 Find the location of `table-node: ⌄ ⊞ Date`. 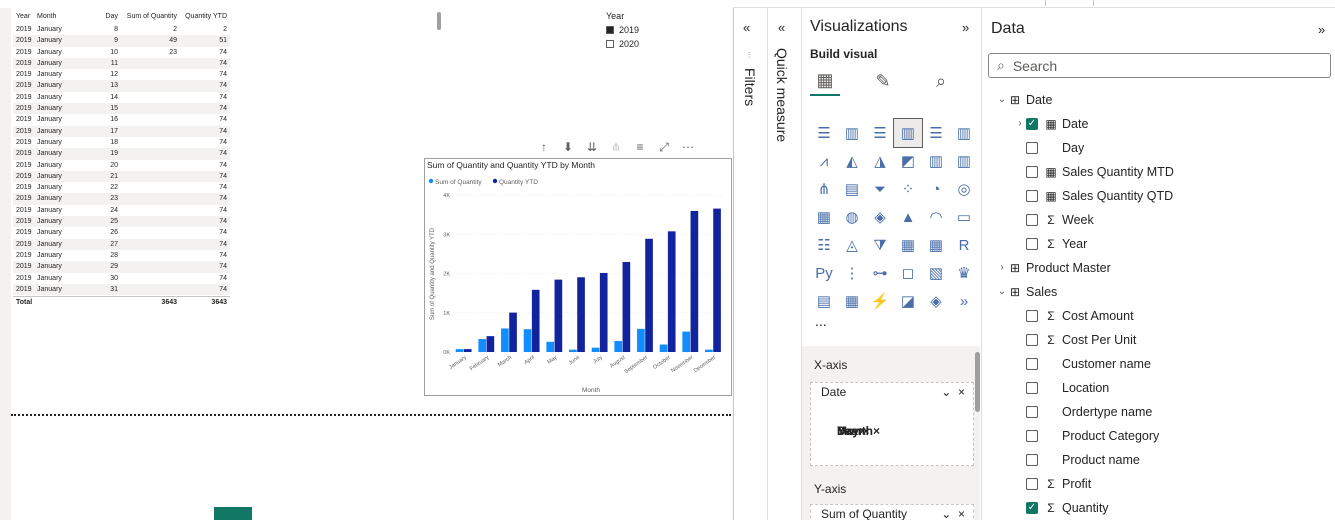

table-node: ⌄ ⊞ Date is located at coordinates (1158, 100).